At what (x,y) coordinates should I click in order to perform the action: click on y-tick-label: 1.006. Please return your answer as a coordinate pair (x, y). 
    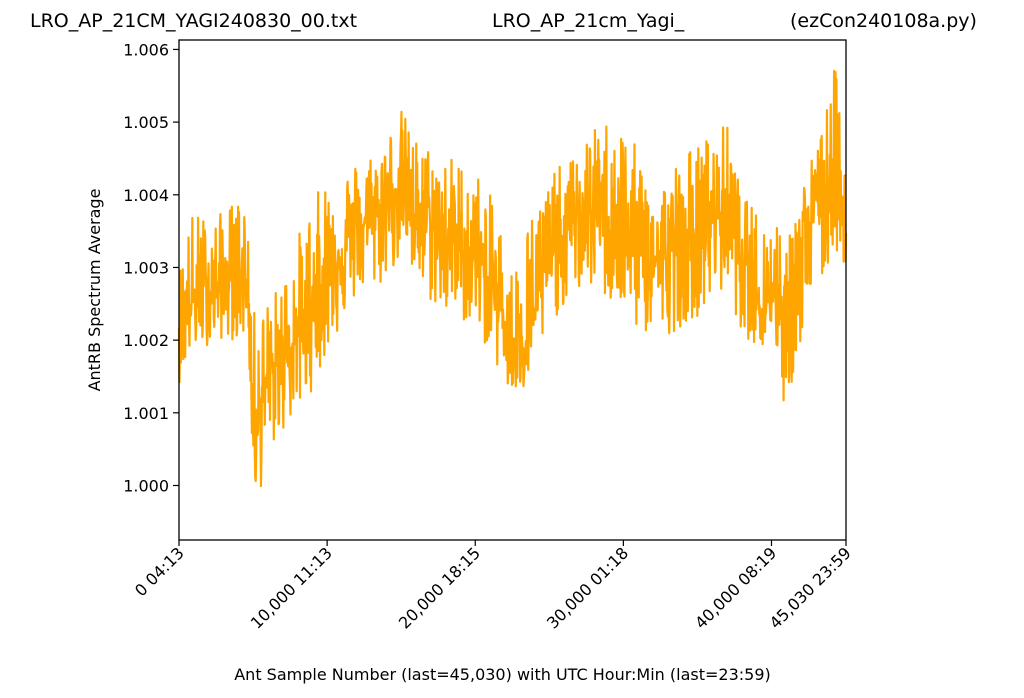
    Looking at the image, I should click on (146, 49).